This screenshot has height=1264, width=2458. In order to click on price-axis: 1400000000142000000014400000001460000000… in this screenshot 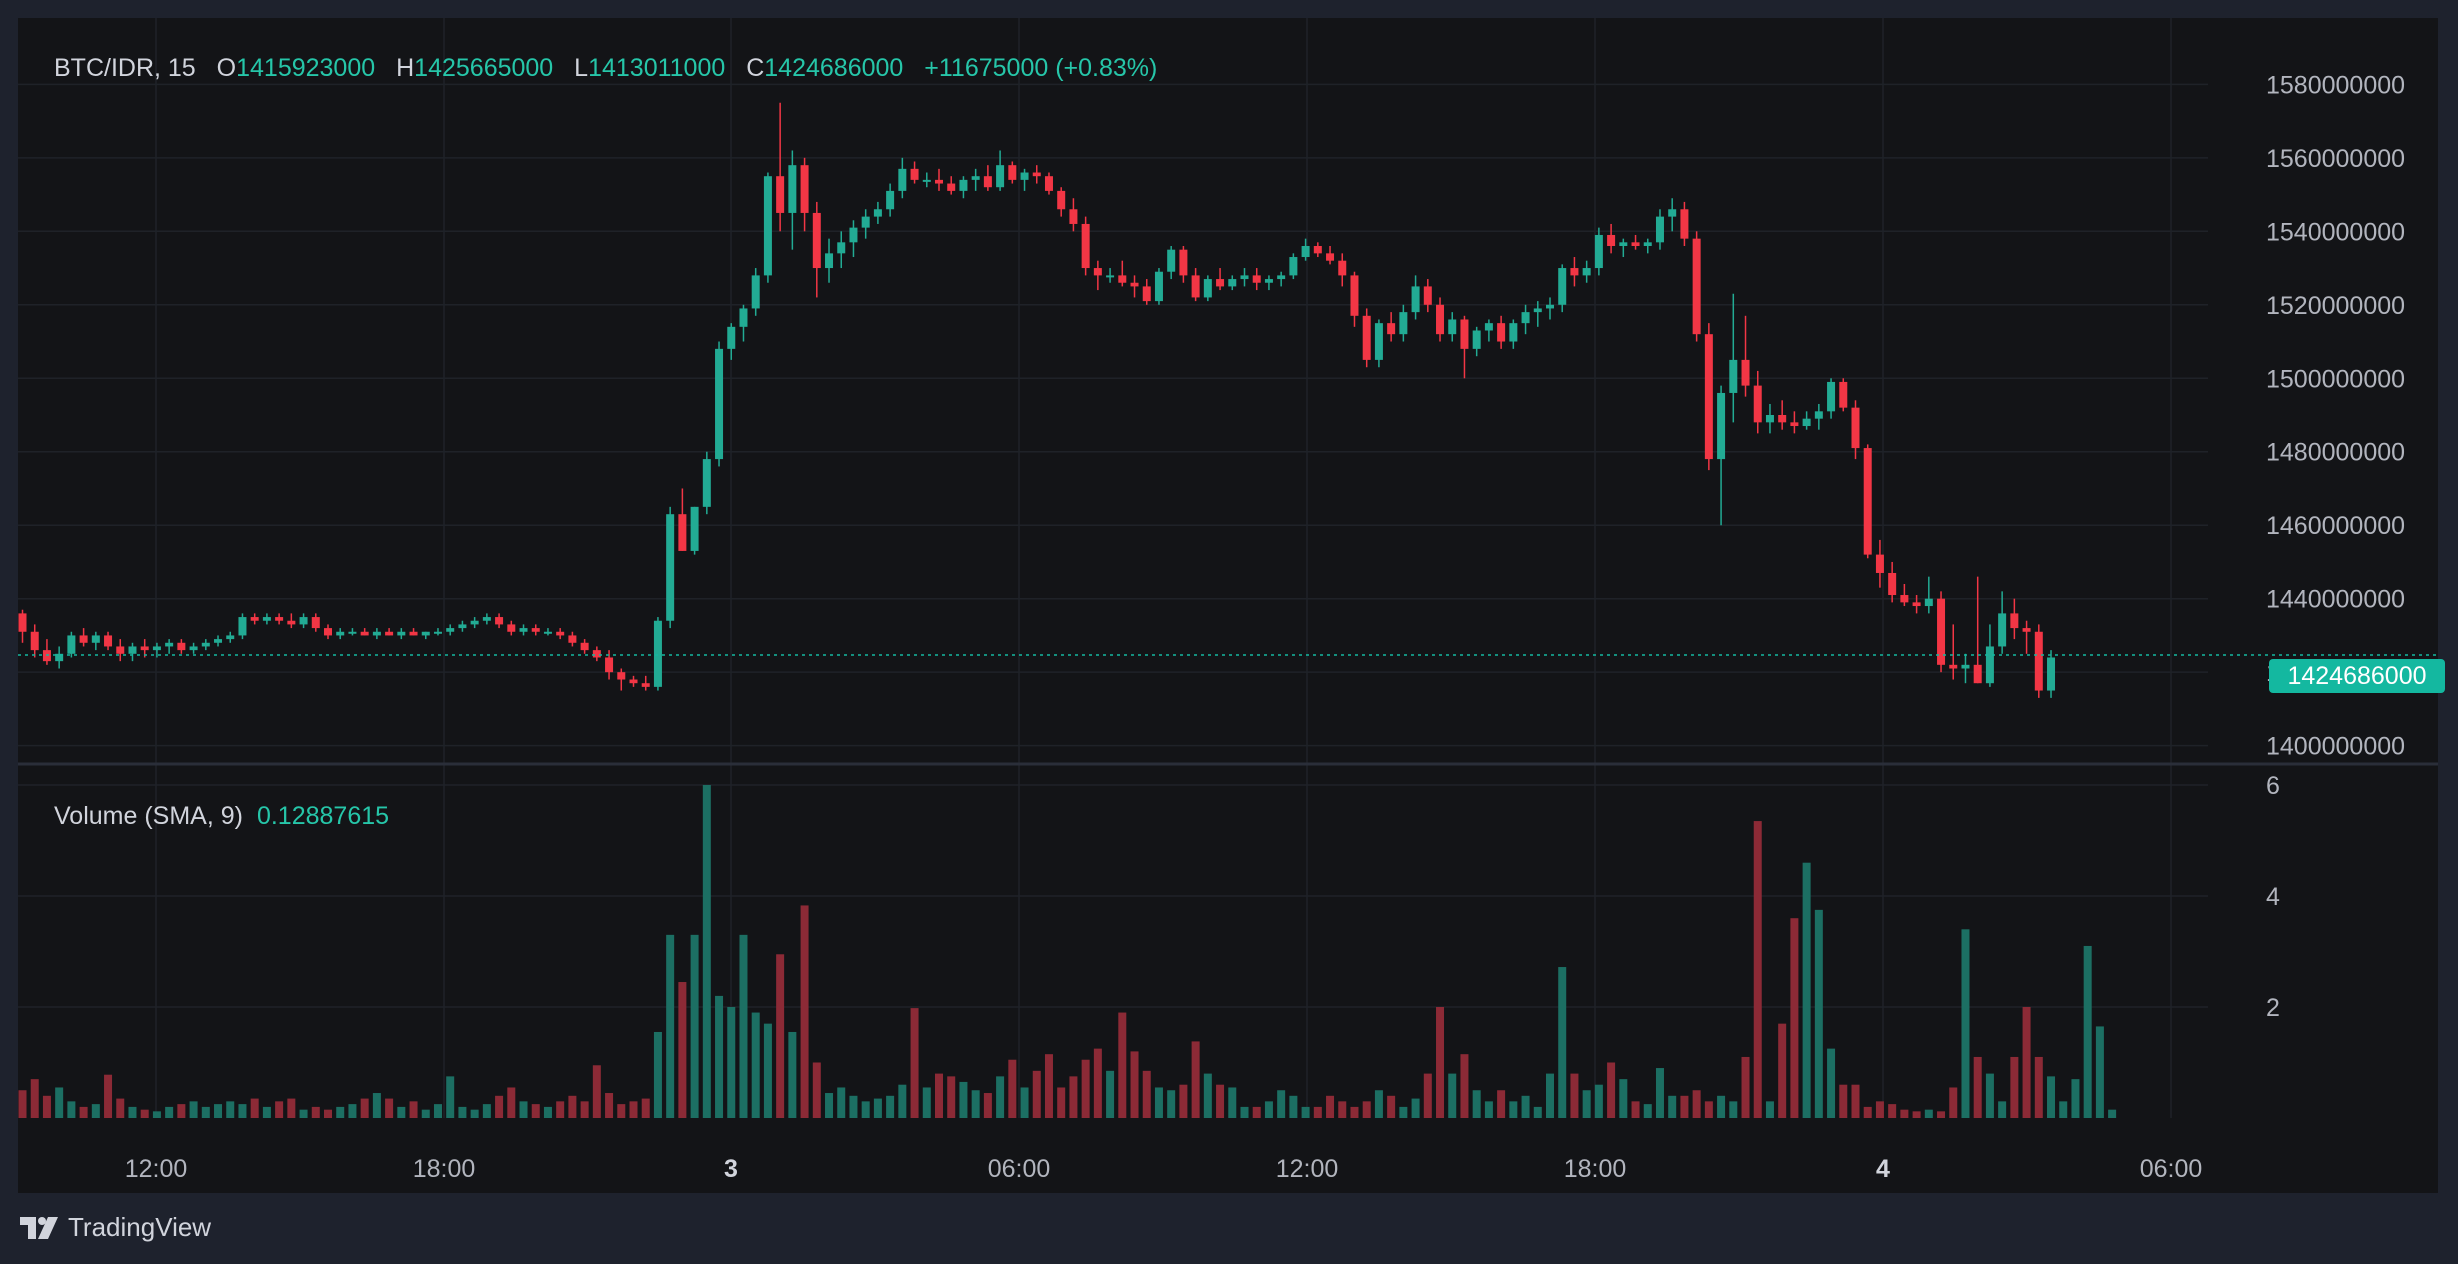, I will do `click(2335, 415)`.